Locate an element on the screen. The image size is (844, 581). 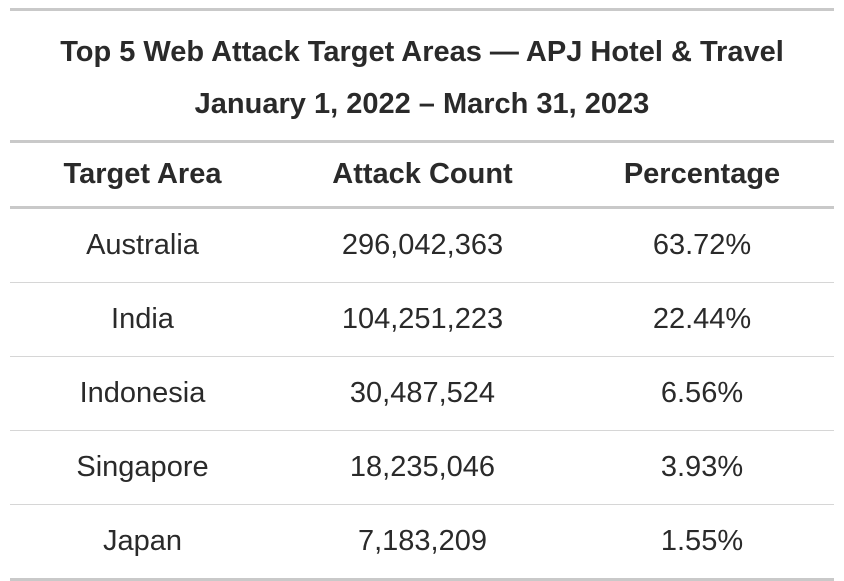
cell-attack-count: 7,183,209 is located at coordinates (422, 542).